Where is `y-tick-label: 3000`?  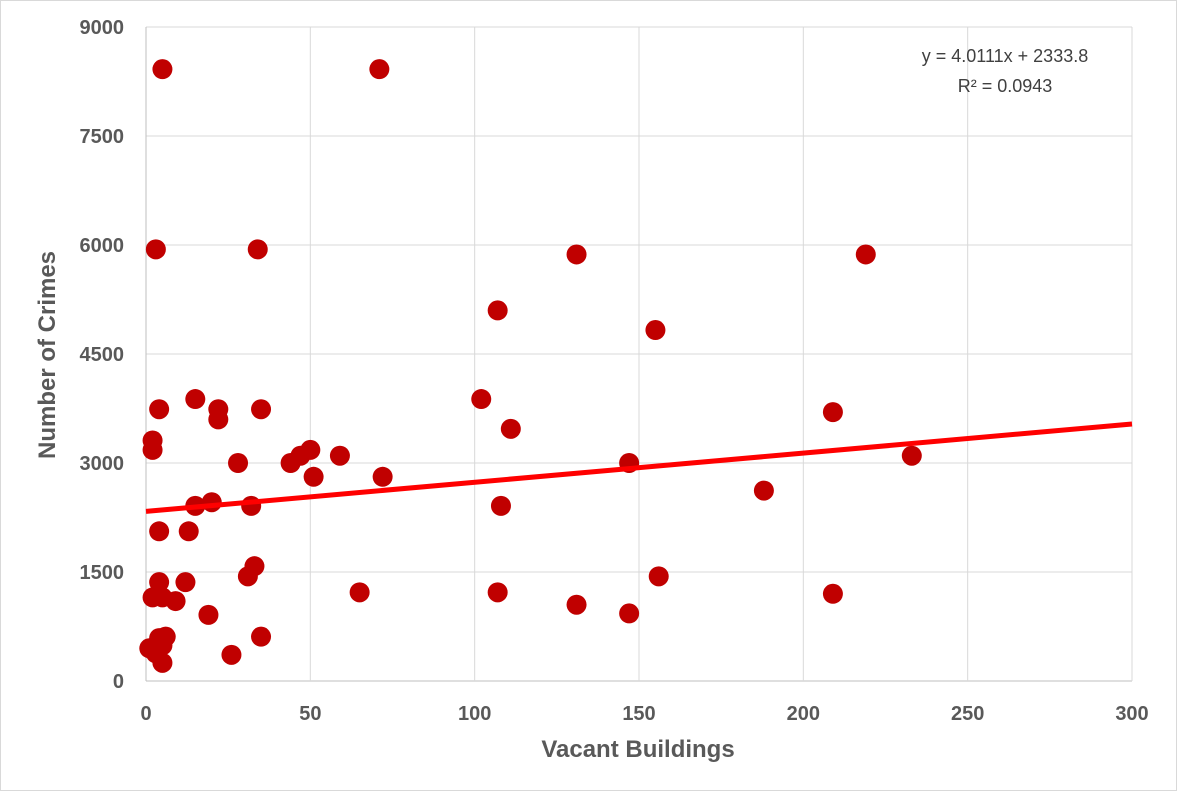 y-tick-label: 3000 is located at coordinates (102, 464).